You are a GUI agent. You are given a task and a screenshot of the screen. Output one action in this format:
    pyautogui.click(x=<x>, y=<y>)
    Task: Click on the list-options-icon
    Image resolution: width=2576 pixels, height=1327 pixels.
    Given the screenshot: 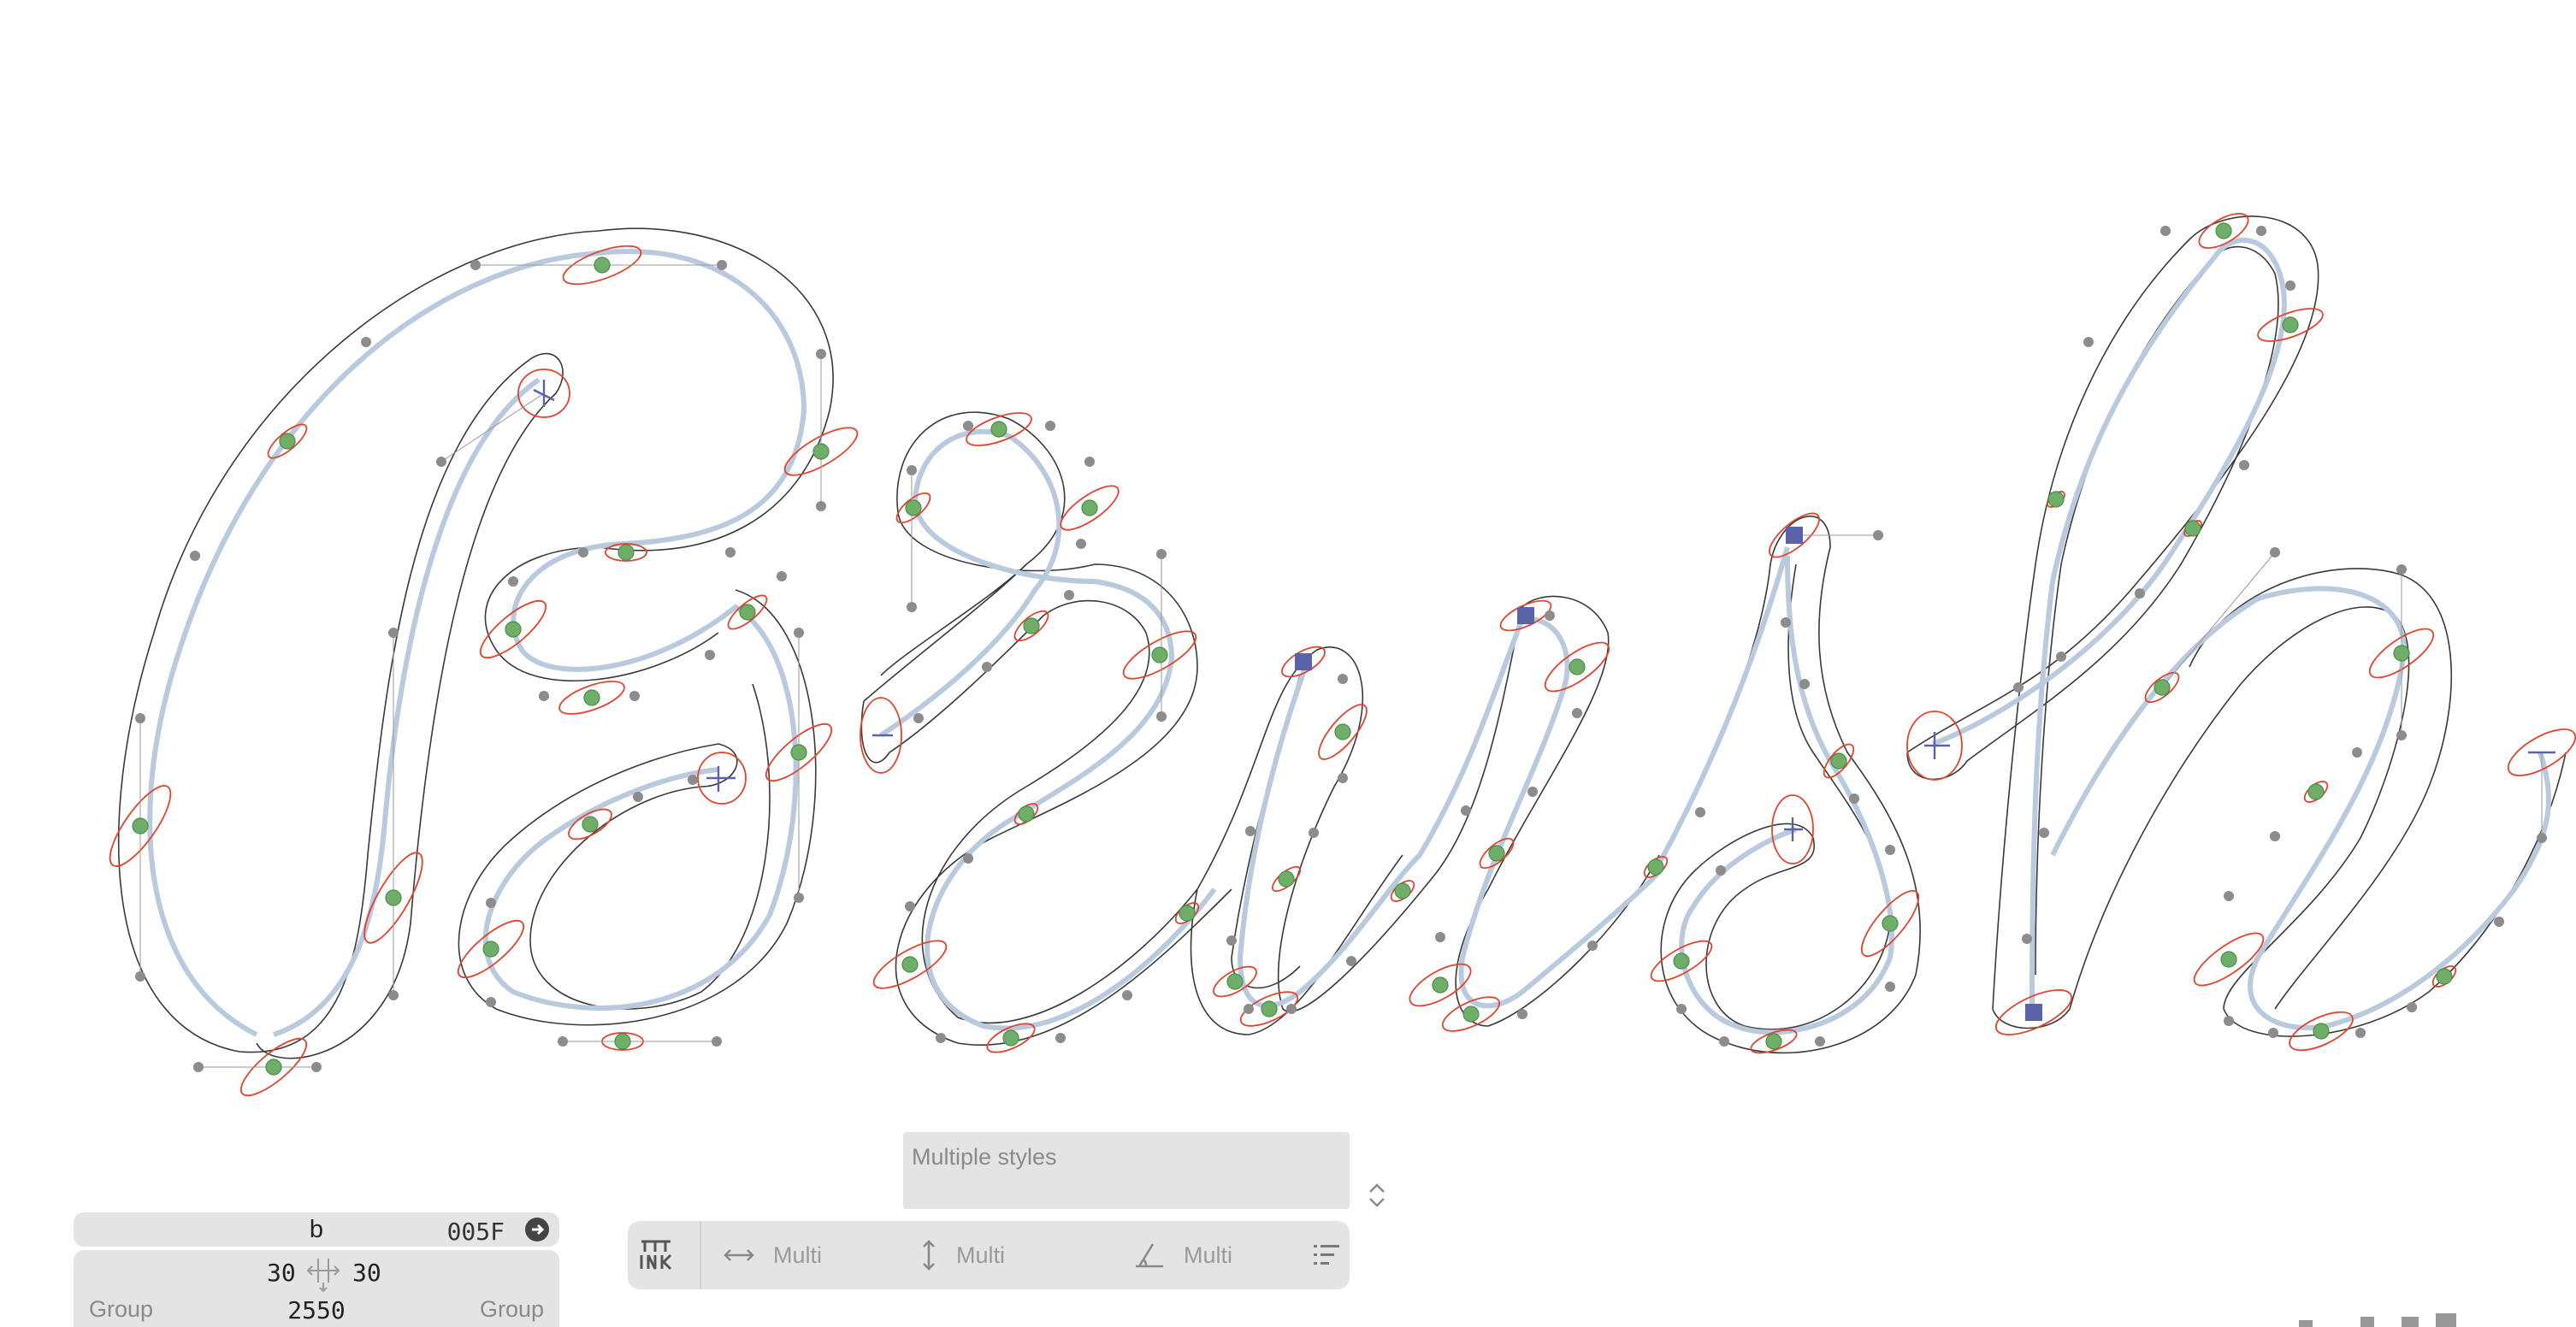 What is the action you would take?
    pyautogui.click(x=1326, y=1257)
    